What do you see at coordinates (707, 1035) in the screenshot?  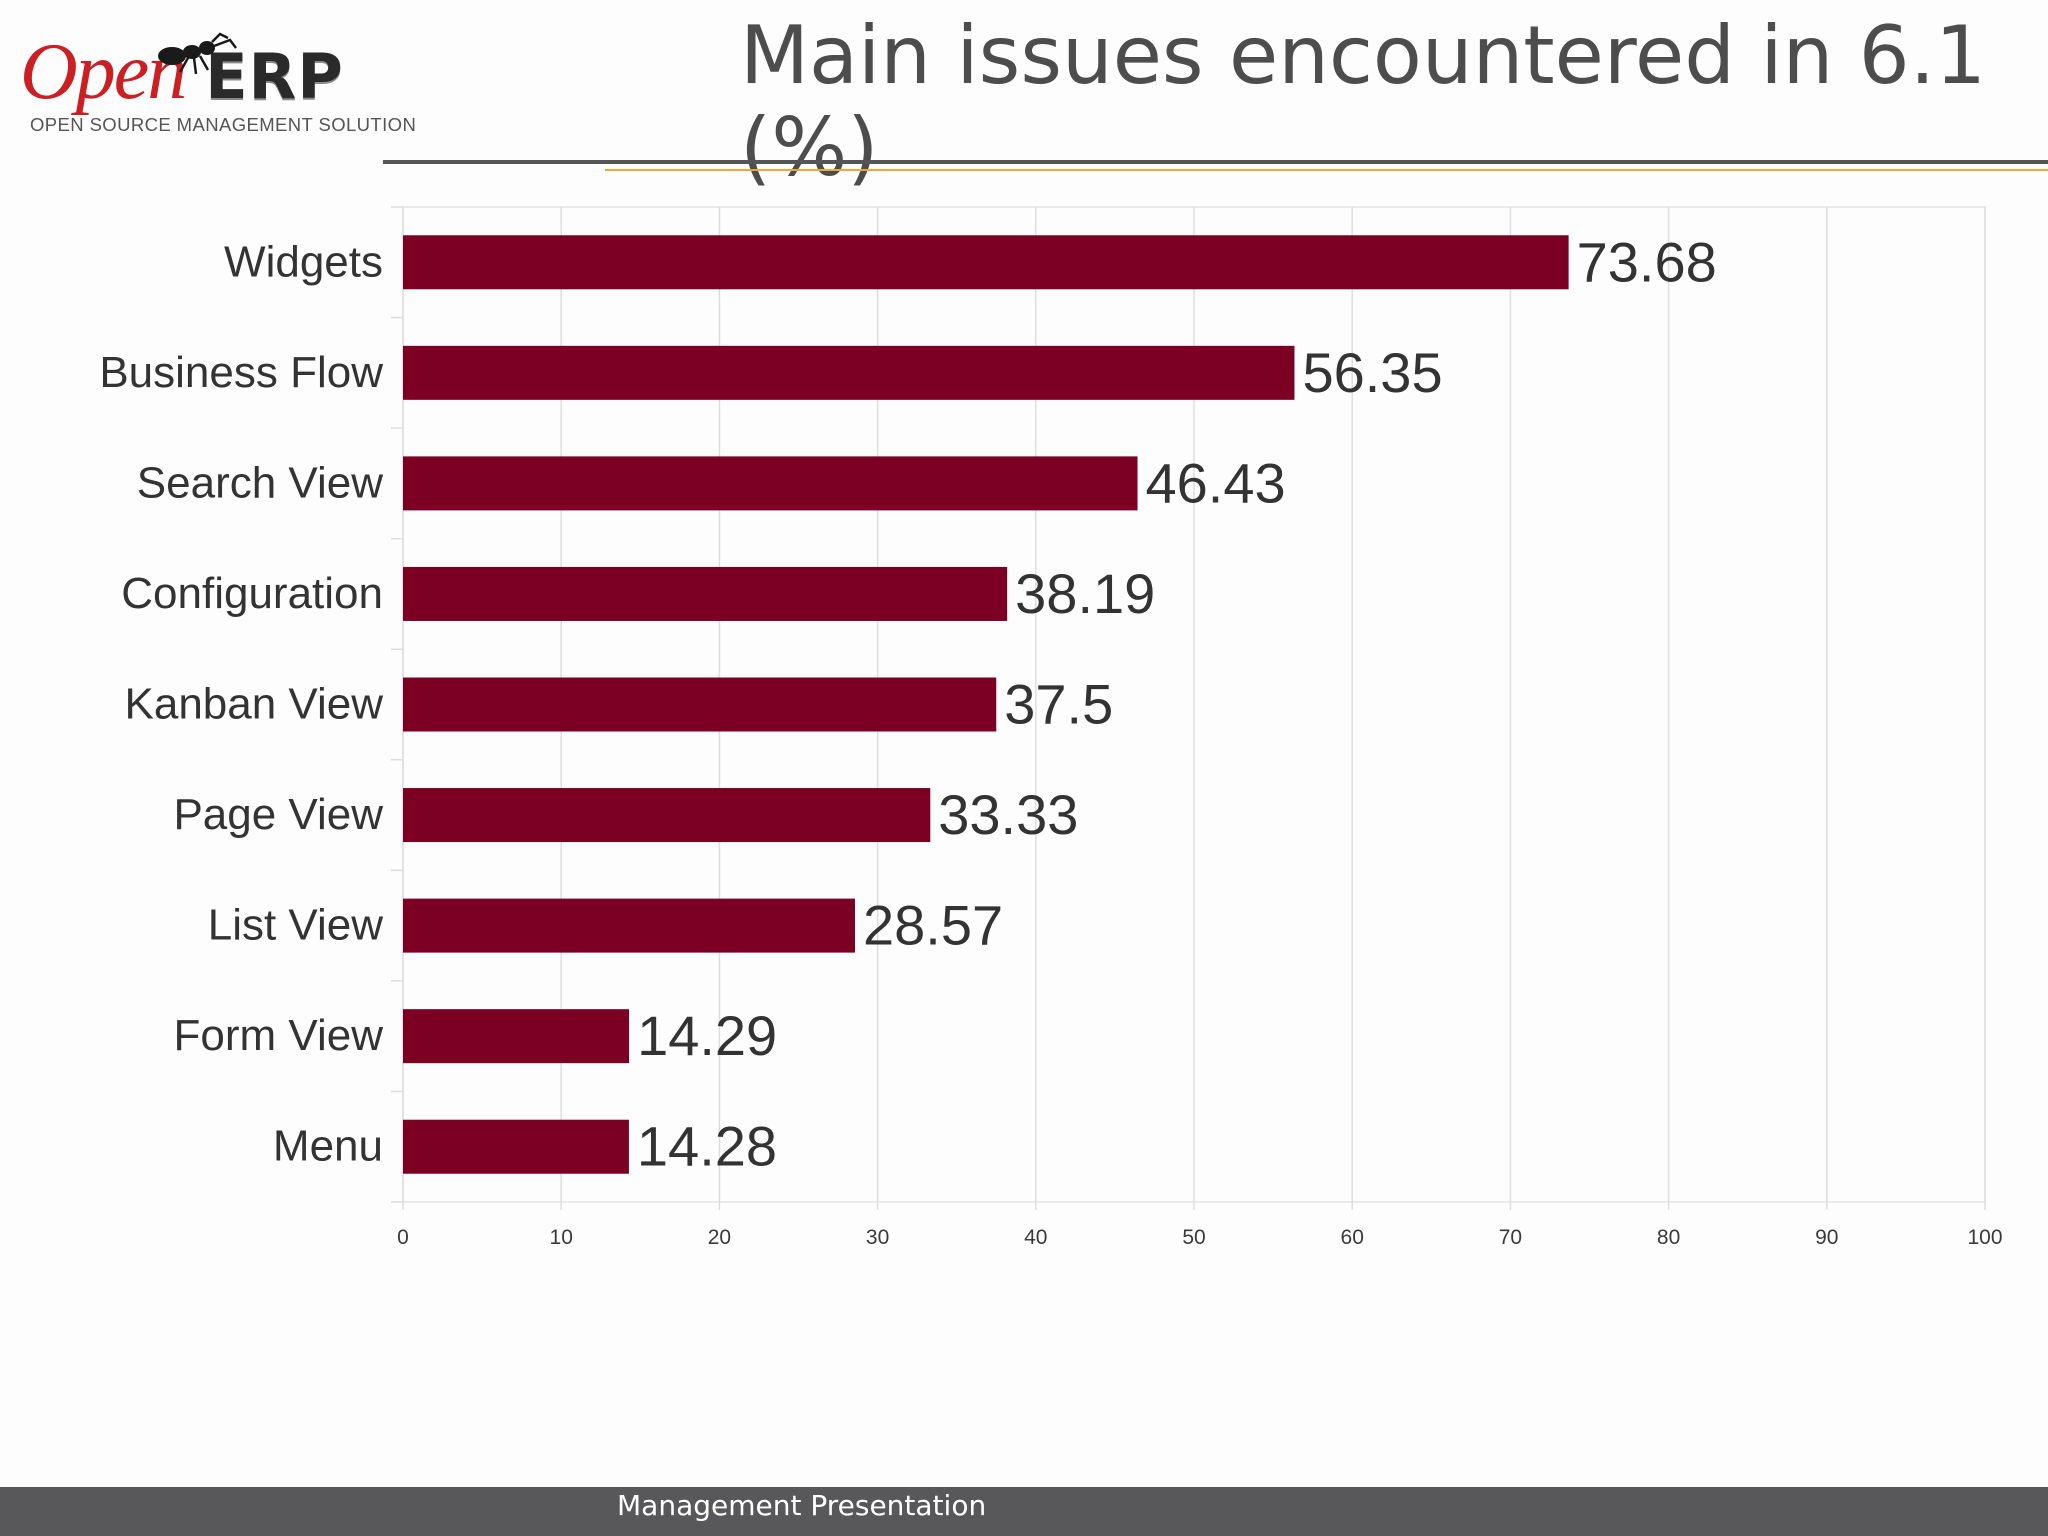 I see `value-label: 14.29` at bounding box center [707, 1035].